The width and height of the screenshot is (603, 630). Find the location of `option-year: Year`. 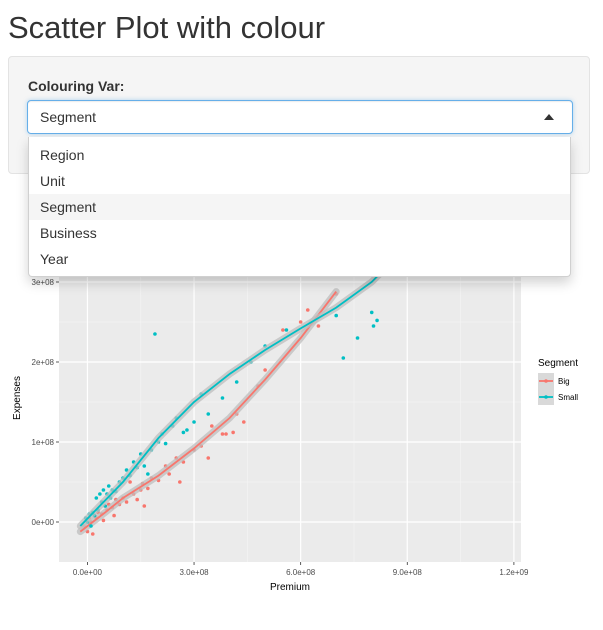

option-year: Year is located at coordinates (54, 259).